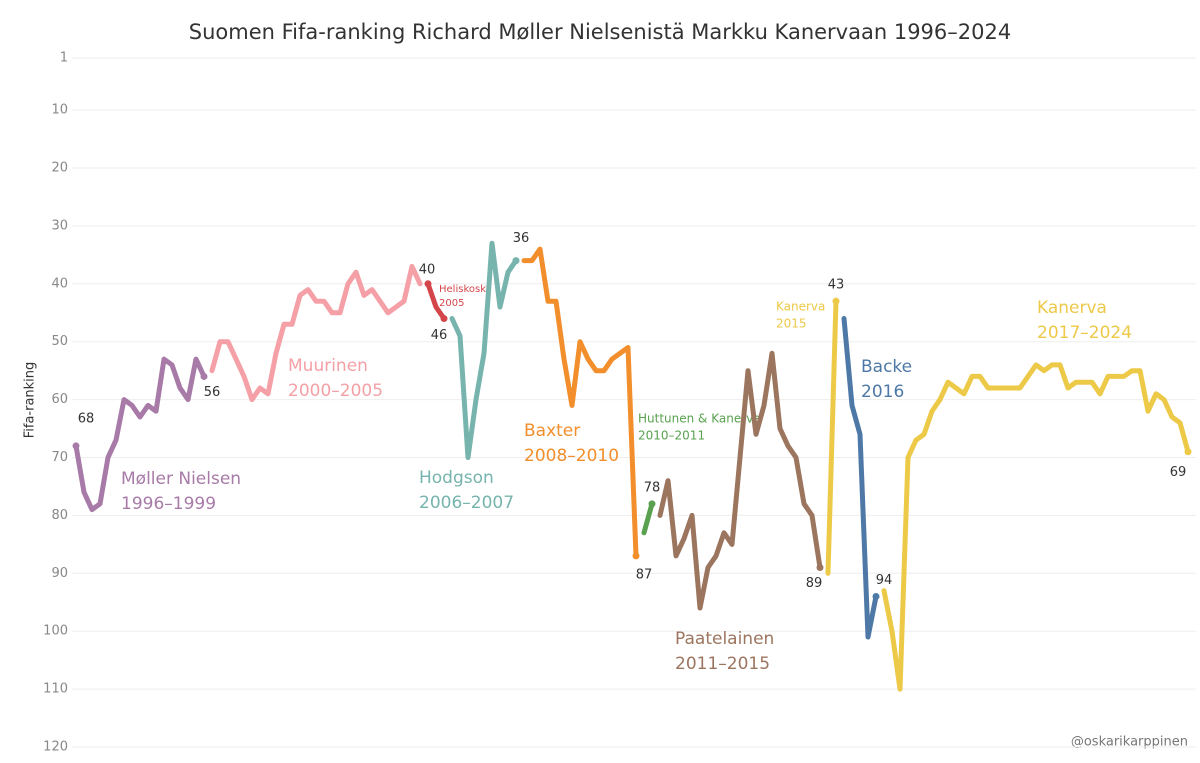  Describe the element at coordinates (168, 504) in the screenshot. I see `series-period: 1996–1999` at that location.